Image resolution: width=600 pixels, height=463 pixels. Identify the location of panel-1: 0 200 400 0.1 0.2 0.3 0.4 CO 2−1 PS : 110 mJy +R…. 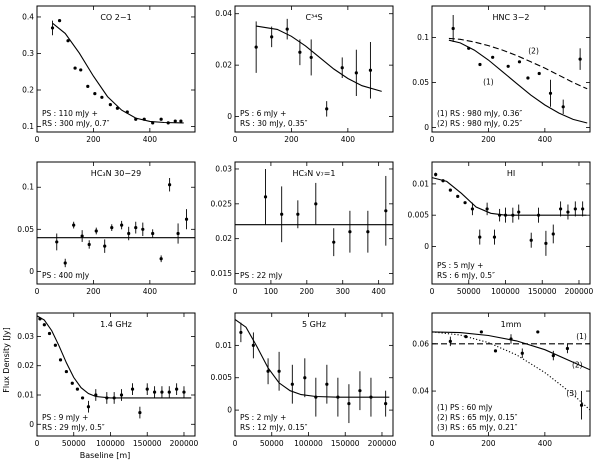
(109, 74).